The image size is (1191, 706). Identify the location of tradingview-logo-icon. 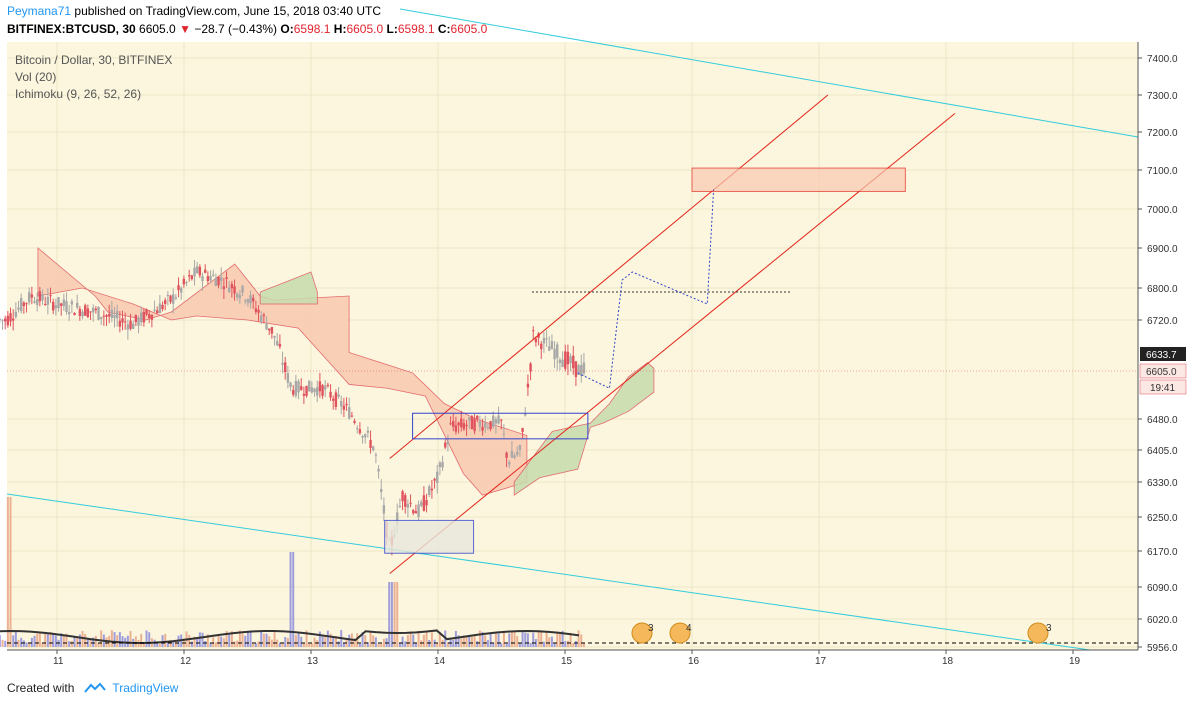
(95, 687).